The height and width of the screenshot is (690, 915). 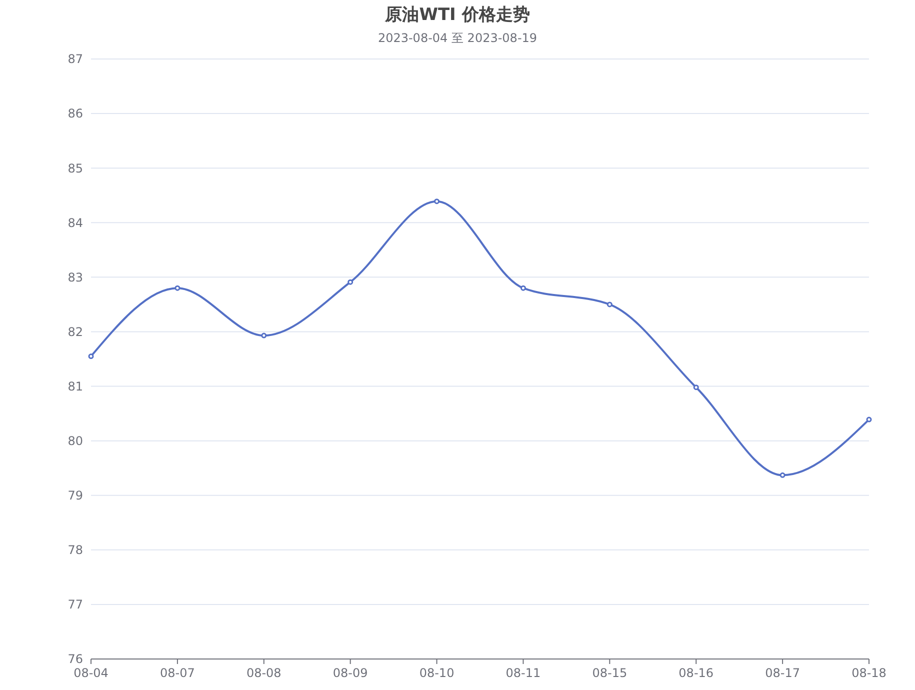 What do you see at coordinates (75, 277) in the screenshot?
I see `y-tick-label: 83` at bounding box center [75, 277].